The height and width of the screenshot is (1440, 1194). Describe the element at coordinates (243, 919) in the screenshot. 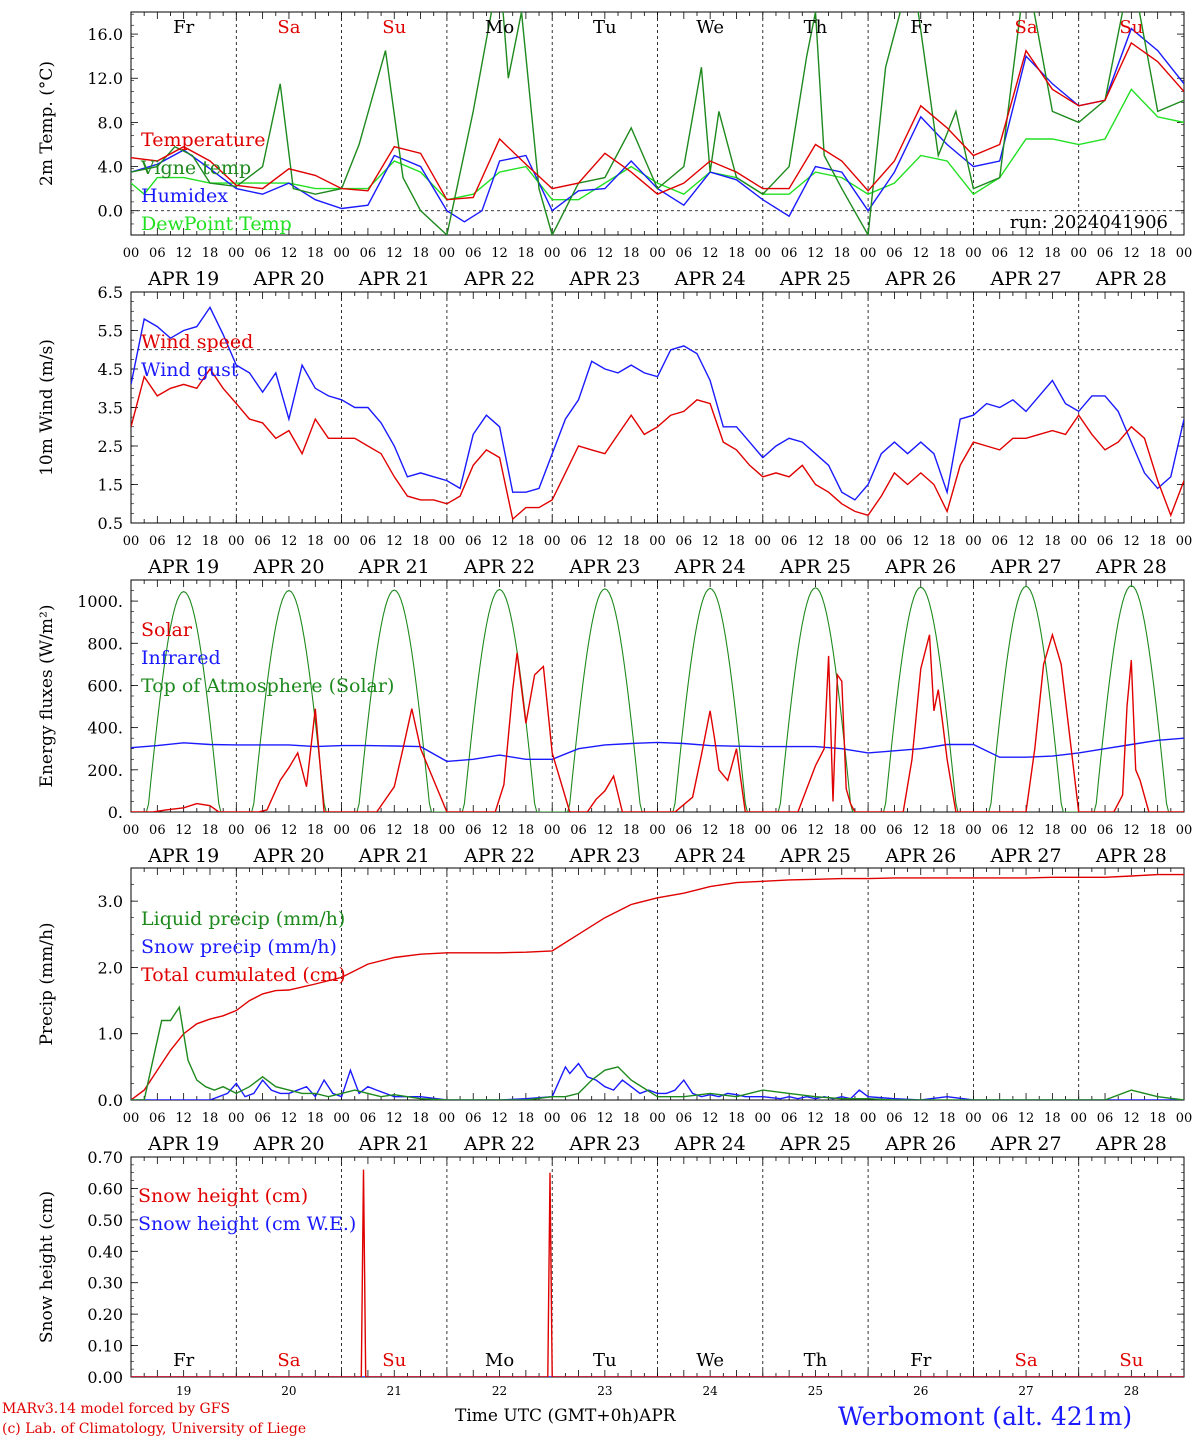

I see `legend-entry: Liquid precip (mm/h)` at that location.